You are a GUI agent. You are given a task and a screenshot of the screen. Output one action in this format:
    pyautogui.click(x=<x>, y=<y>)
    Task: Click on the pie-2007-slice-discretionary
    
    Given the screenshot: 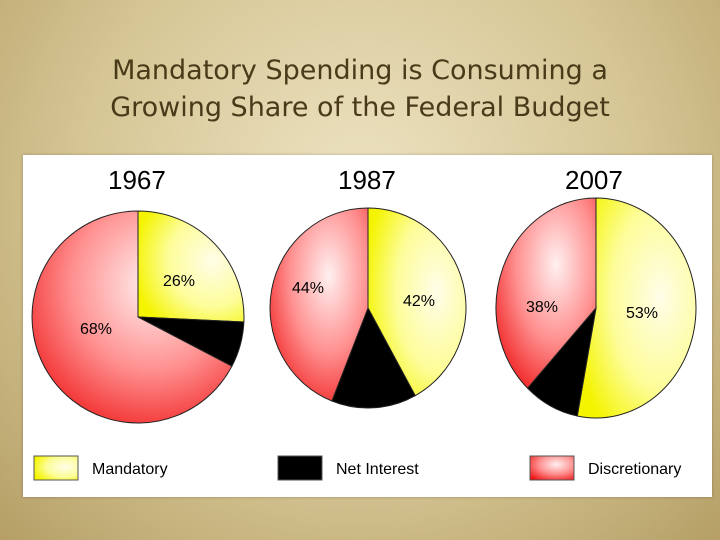 What is the action you would take?
    pyautogui.click(x=546, y=293)
    